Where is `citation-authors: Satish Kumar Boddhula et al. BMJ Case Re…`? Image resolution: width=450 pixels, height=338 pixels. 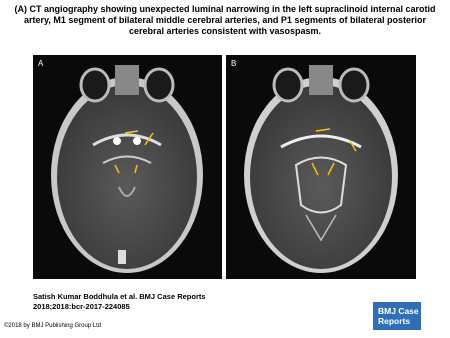 citation-authors: Satish Kumar Boddhula et al. BMJ Case Re… is located at coordinates (119, 296).